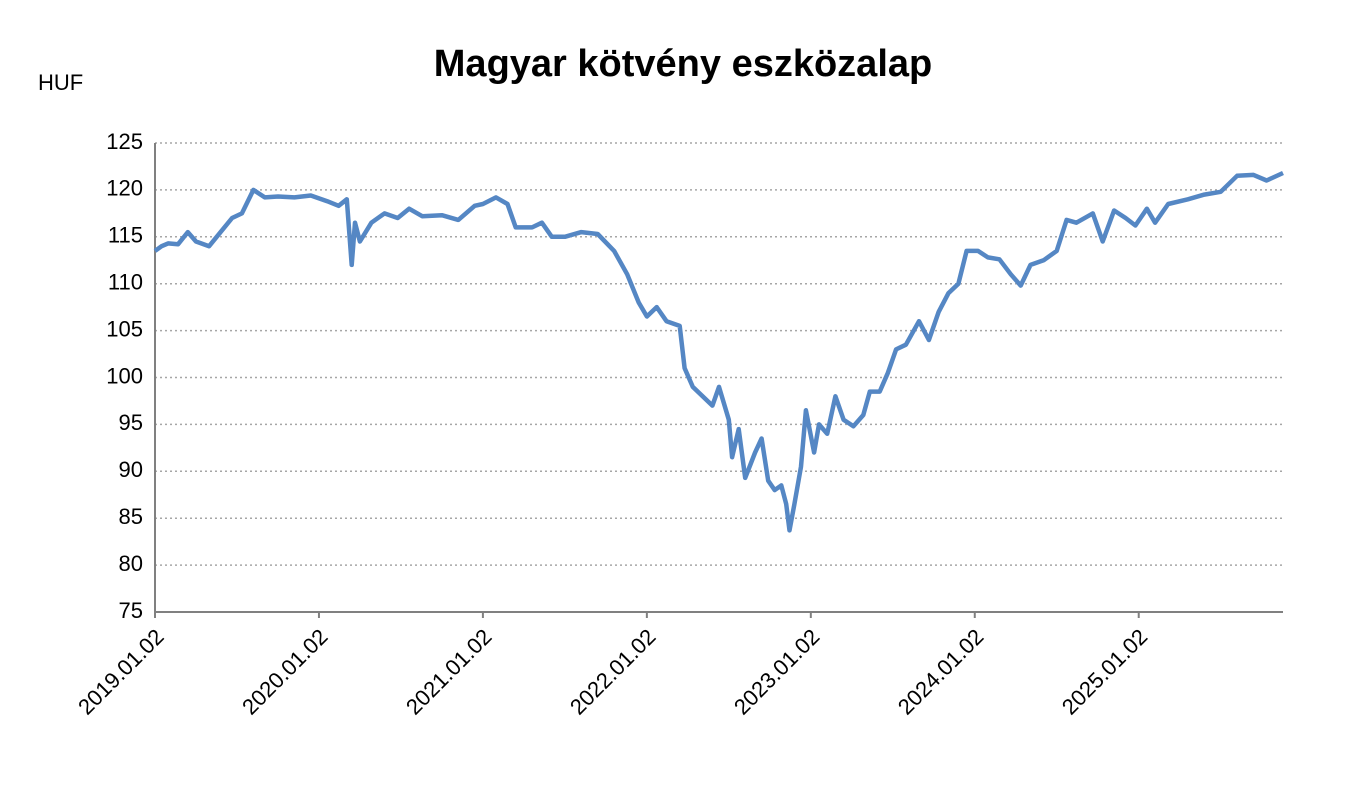 This screenshot has height=794, width=1368. I want to click on x-tick-label: 2025.01.02, so click(1105, 672).